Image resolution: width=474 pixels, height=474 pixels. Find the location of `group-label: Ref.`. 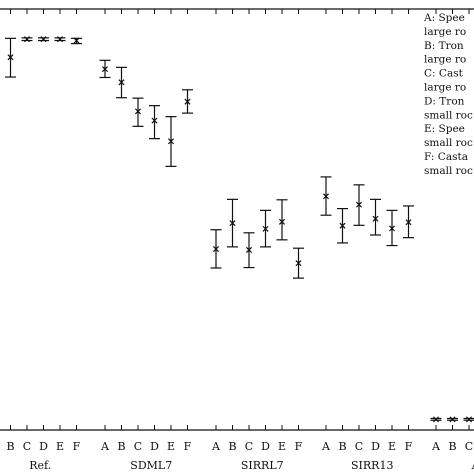

group-label: Ref. is located at coordinates (40, 465).